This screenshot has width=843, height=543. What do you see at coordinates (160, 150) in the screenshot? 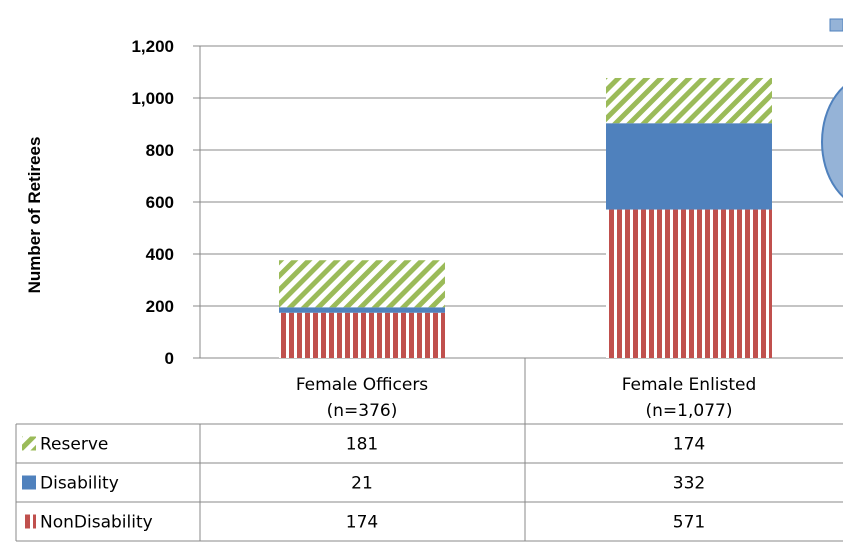
I see `y-tick-label: 800` at bounding box center [160, 150].